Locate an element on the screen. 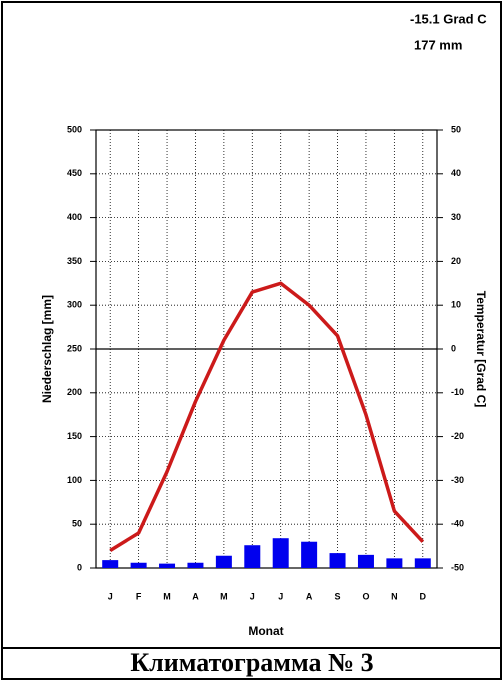  y2-tick-label: 30 is located at coordinates (456, 217).